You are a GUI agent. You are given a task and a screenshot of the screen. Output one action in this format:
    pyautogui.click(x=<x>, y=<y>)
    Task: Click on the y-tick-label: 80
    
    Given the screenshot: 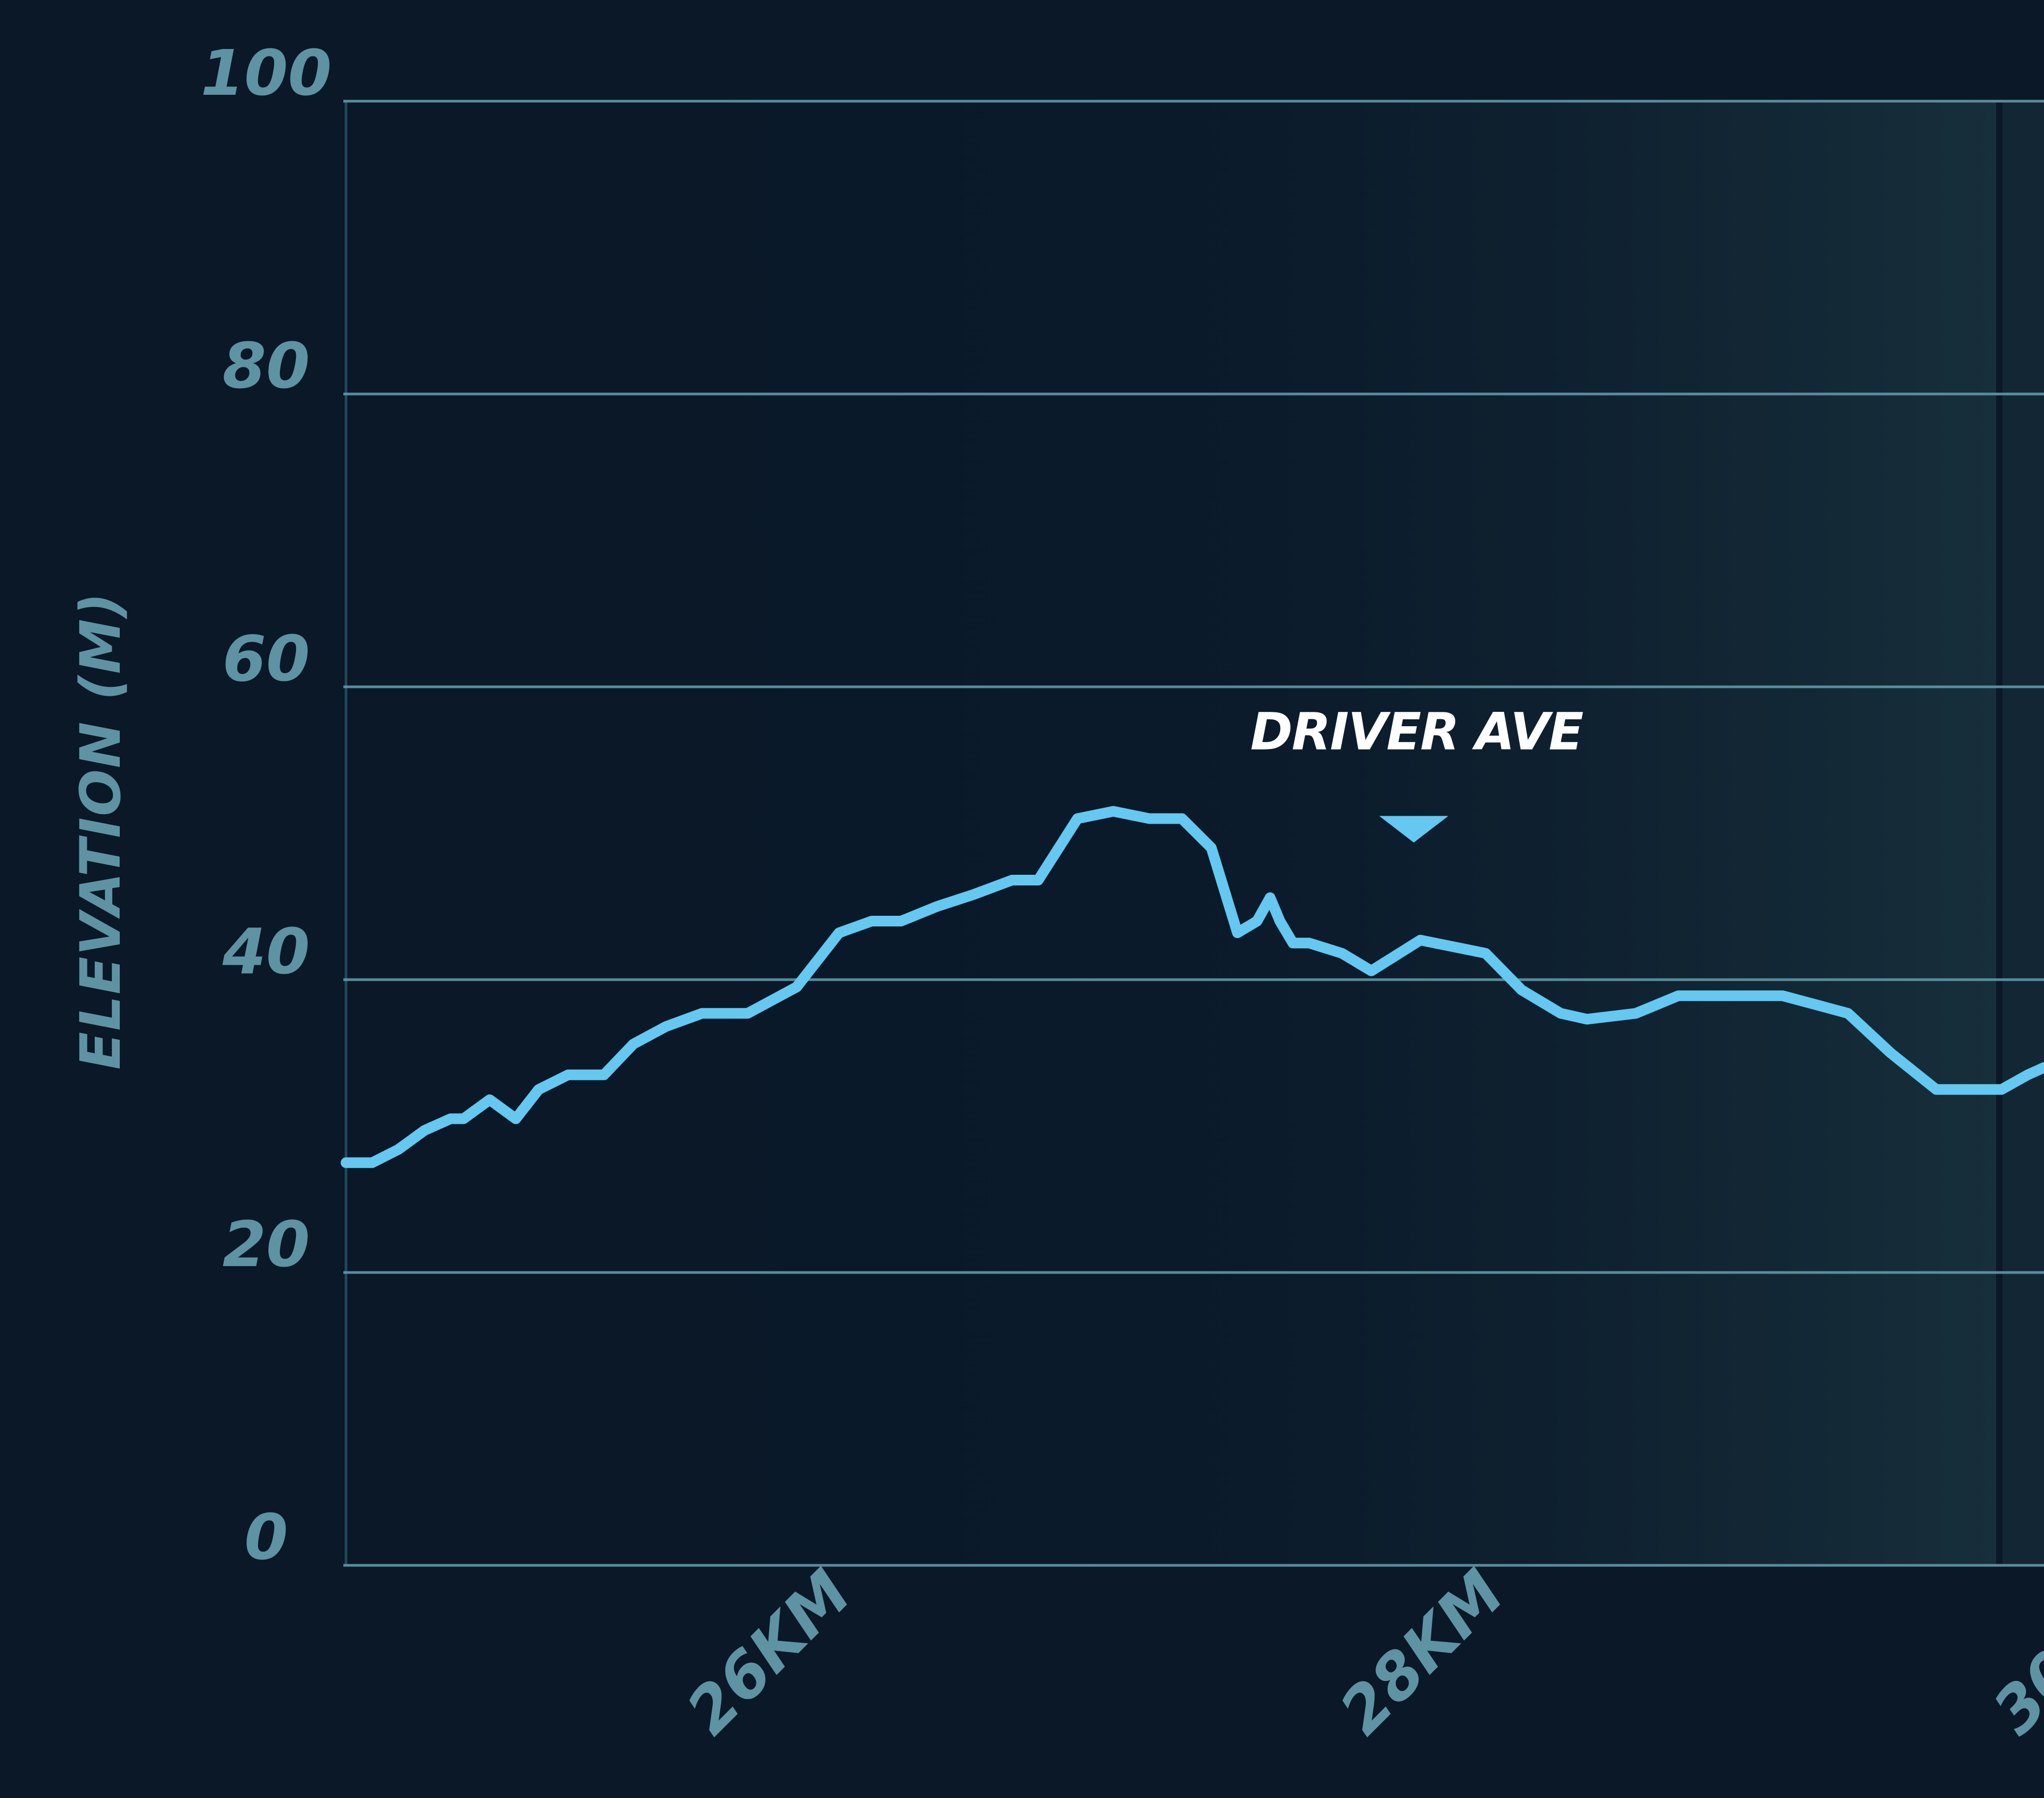 What is the action you would take?
    pyautogui.click(x=266, y=366)
    